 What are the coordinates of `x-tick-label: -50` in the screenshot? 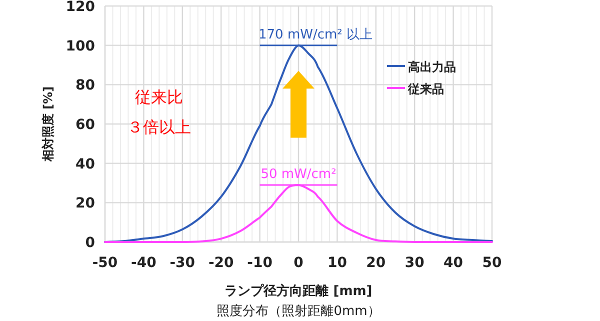 It's located at (105, 263).